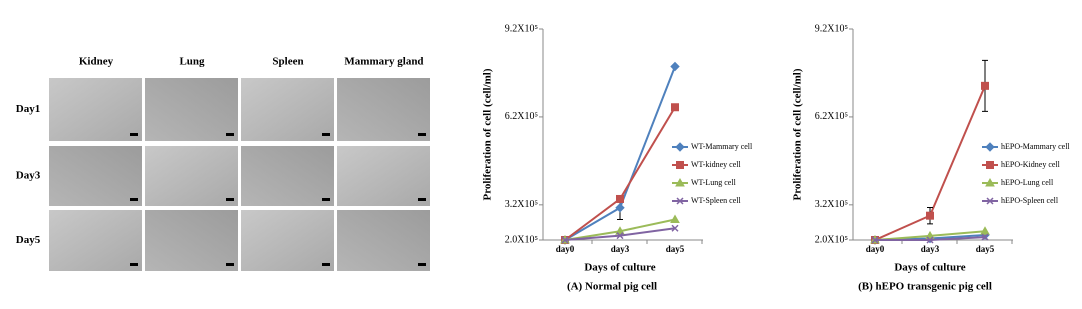 The width and height of the screenshot is (1082, 309). I want to click on row-label: Day1, so click(28, 109).